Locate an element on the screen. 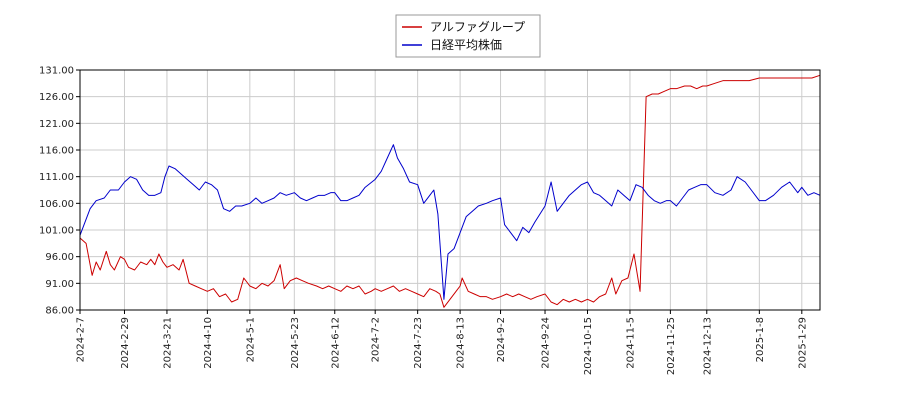 This screenshot has width=900, height=400. x-tick-label: 2024-5-1 is located at coordinates (250, 339).